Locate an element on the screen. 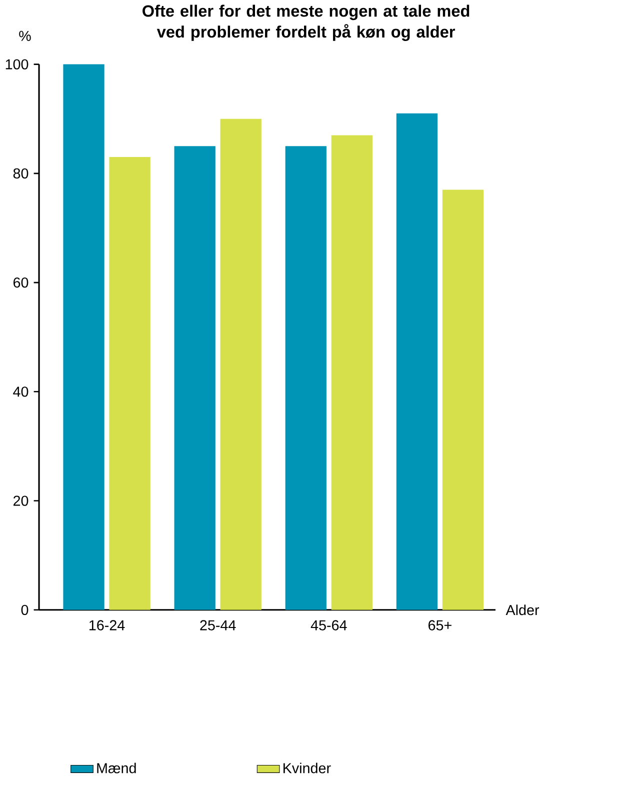 This screenshot has height=796, width=624. legend-label: Kvinder is located at coordinates (307, 768).